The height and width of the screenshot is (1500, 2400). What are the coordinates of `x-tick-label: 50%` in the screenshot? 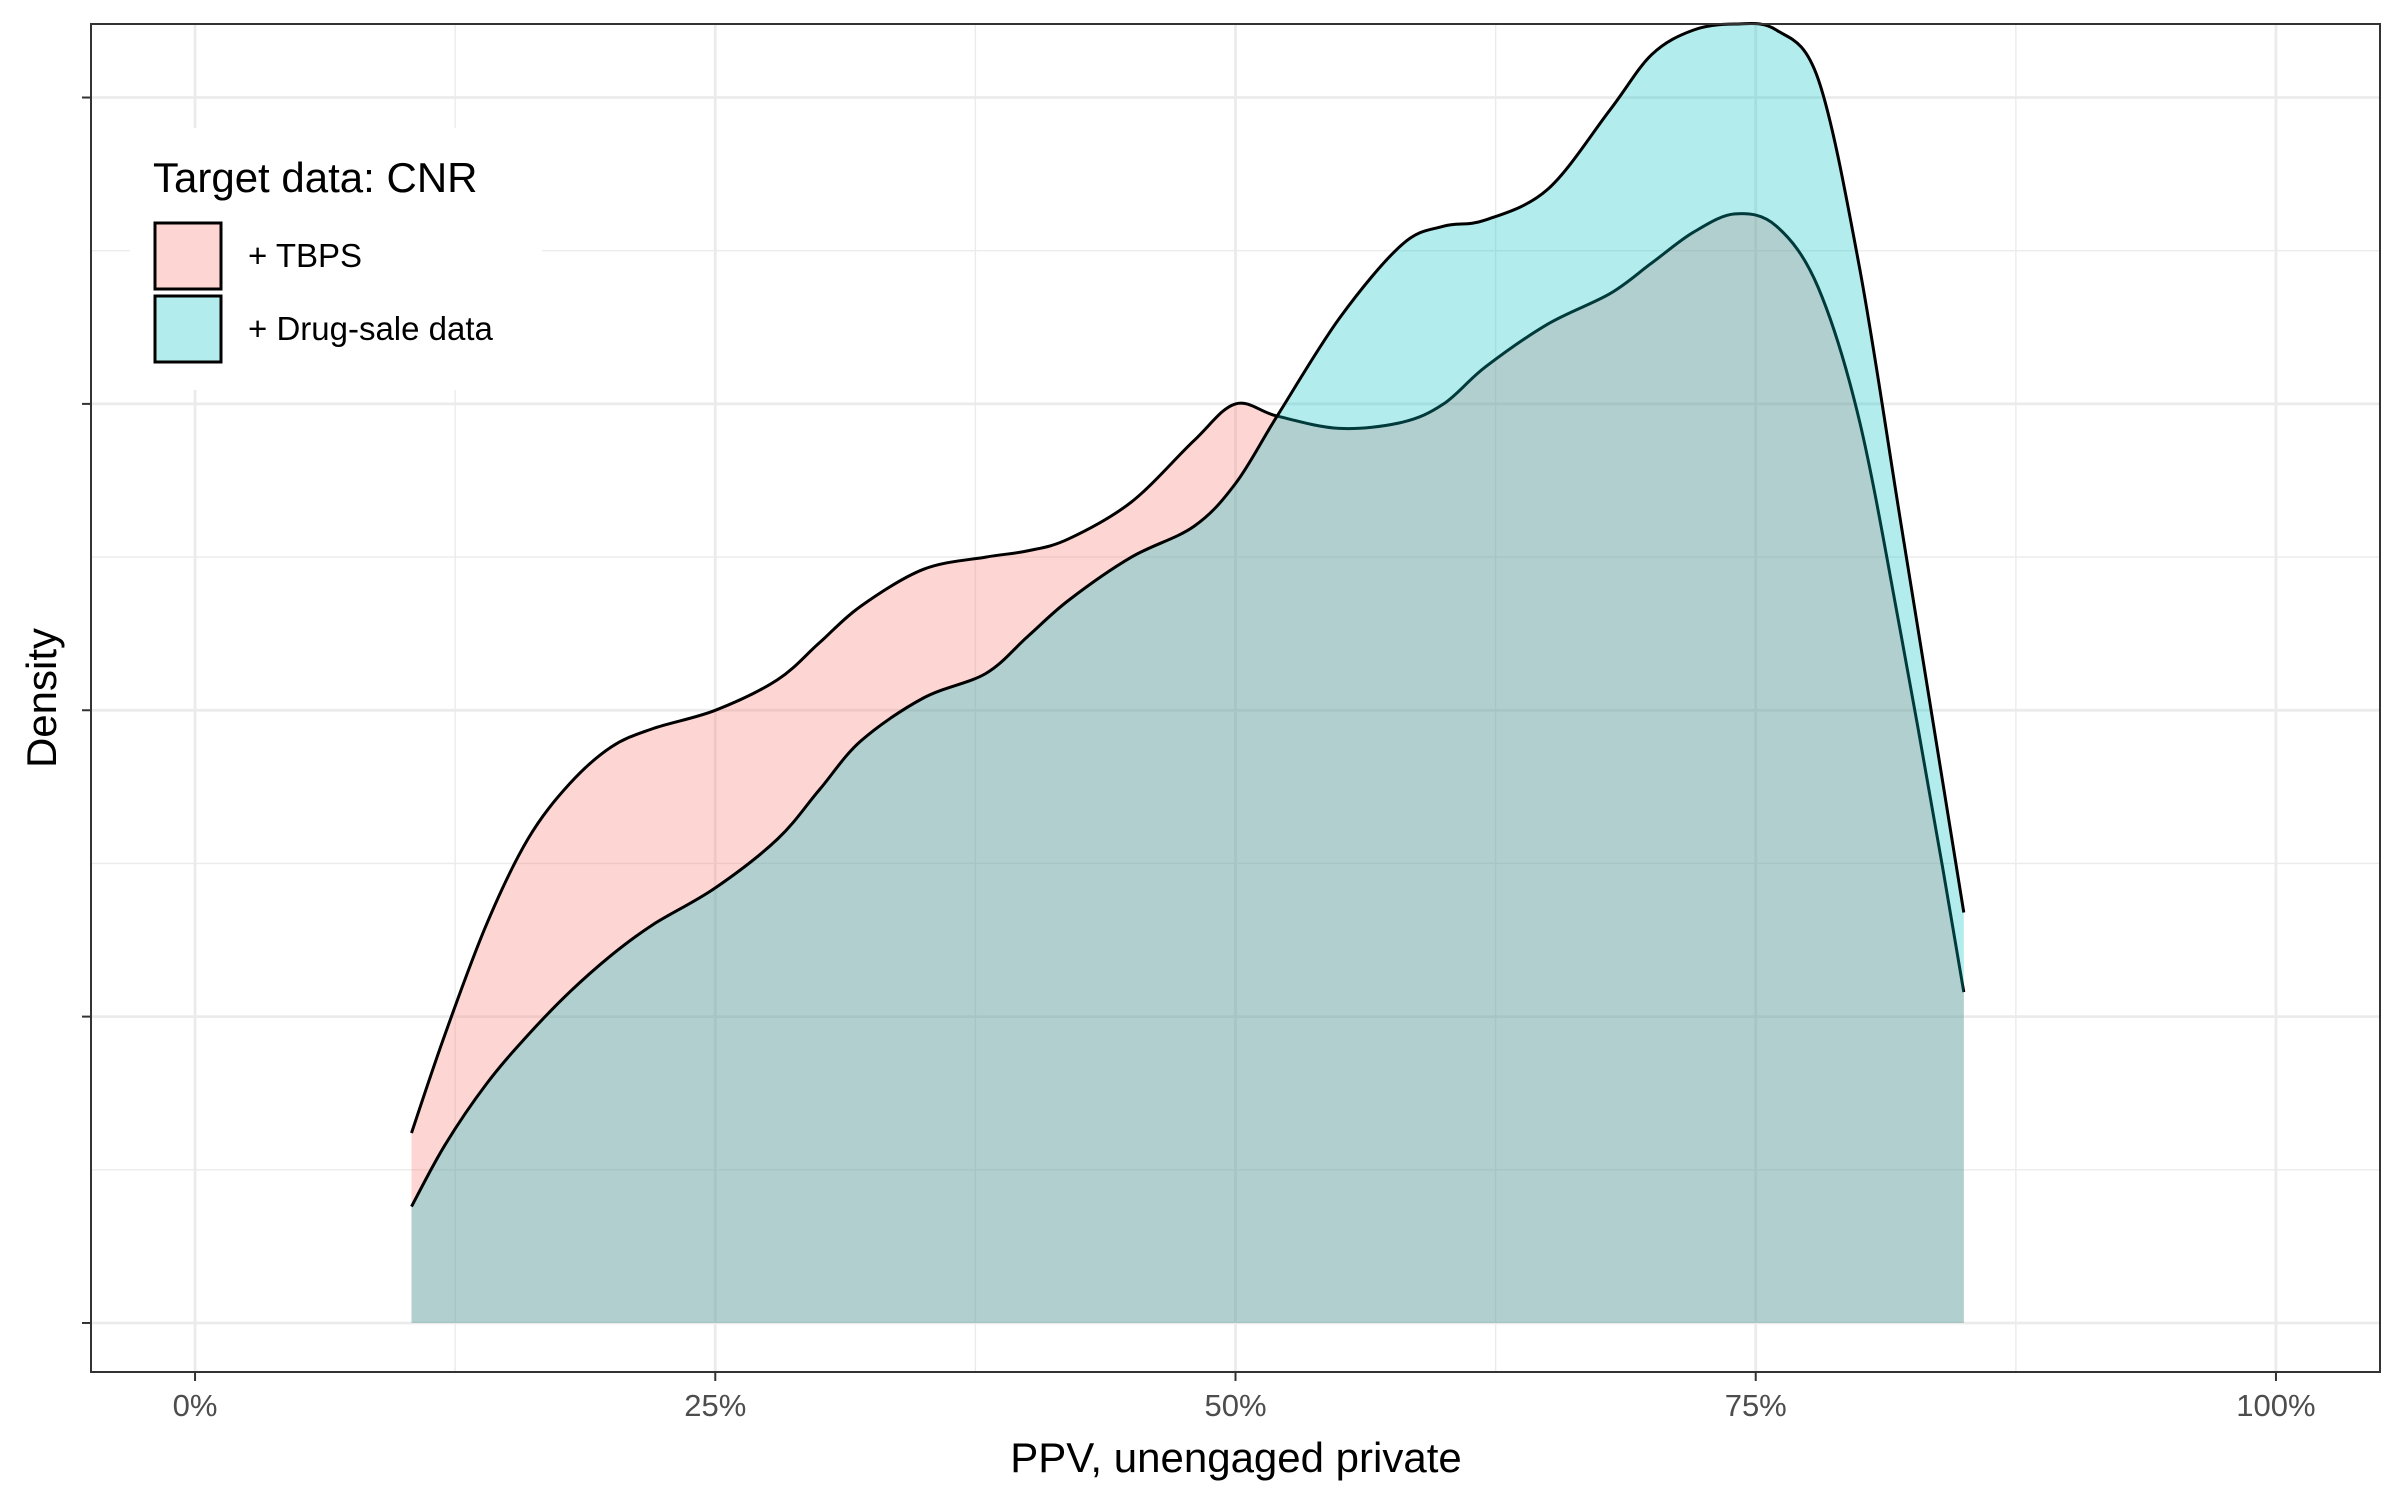 It's located at (1235, 1405).